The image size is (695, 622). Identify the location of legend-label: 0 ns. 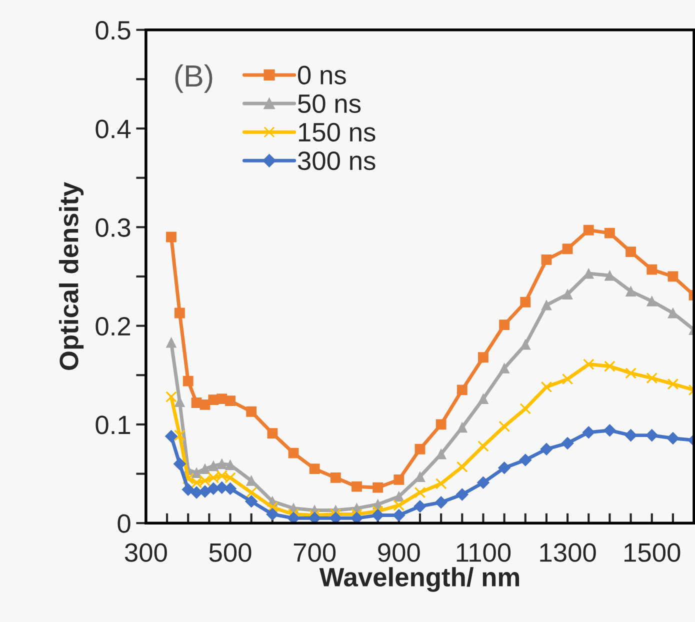
(322, 75).